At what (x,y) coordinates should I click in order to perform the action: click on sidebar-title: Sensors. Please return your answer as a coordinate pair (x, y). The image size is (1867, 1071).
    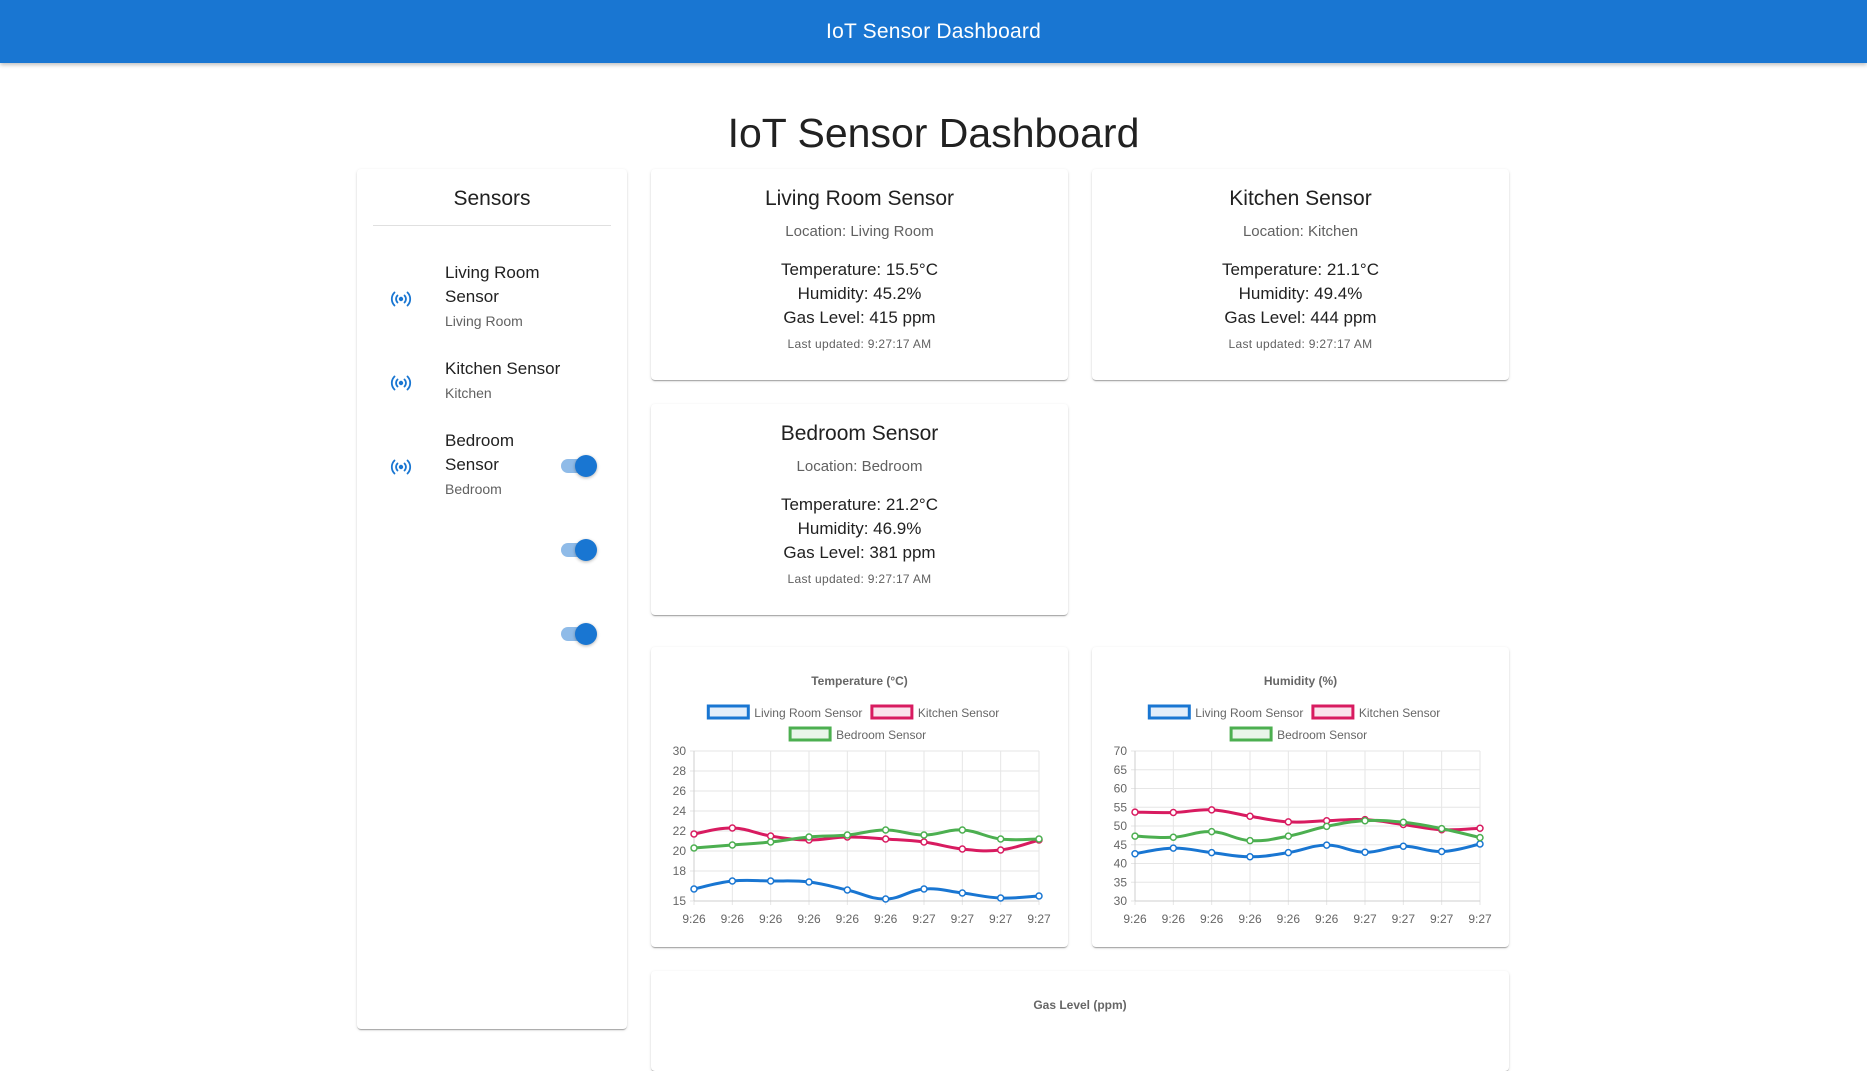
    Looking at the image, I should click on (492, 206).